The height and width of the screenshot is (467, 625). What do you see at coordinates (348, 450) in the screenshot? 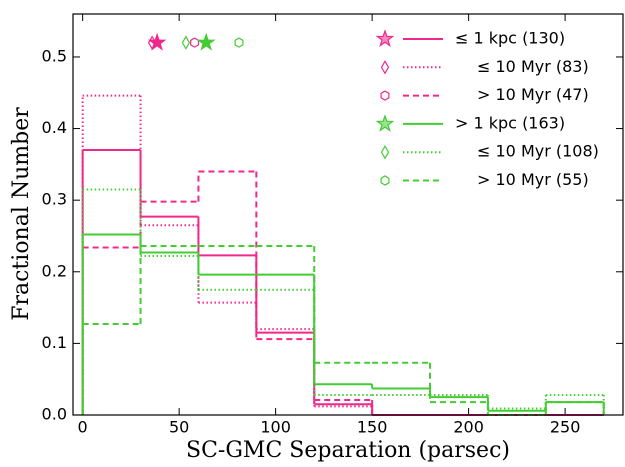
I see `x-axis-label: SC-GMC Separation (parsec)` at bounding box center [348, 450].